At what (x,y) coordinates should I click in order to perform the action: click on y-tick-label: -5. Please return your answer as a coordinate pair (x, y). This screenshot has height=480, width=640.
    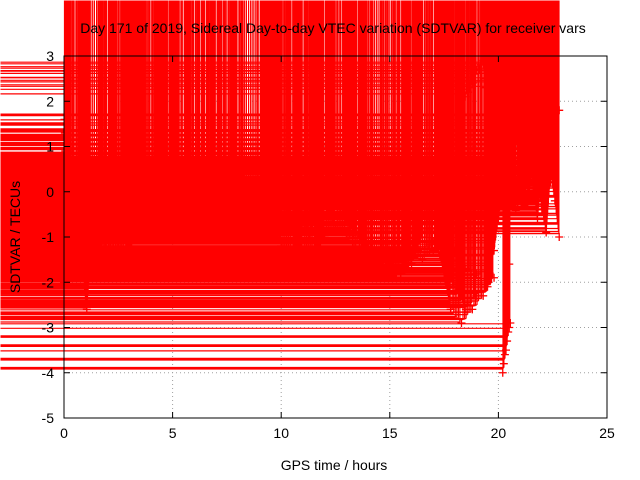
    Looking at the image, I should click on (48, 418).